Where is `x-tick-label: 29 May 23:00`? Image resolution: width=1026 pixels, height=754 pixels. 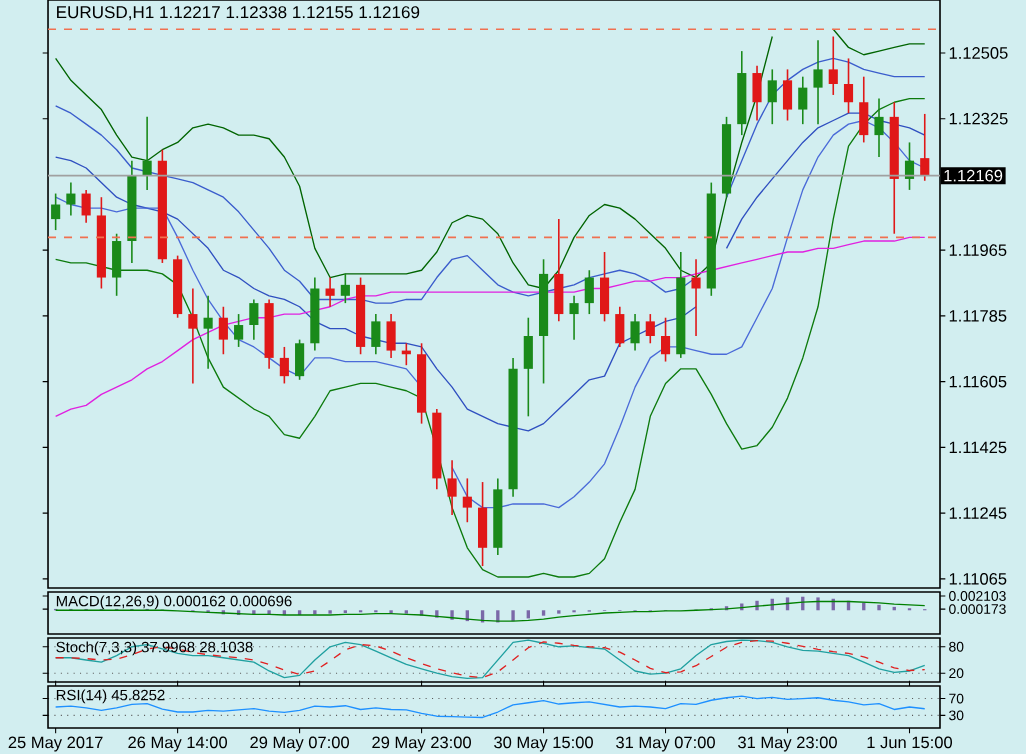 x-tick-label: 29 May 23:00 is located at coordinates (421, 744).